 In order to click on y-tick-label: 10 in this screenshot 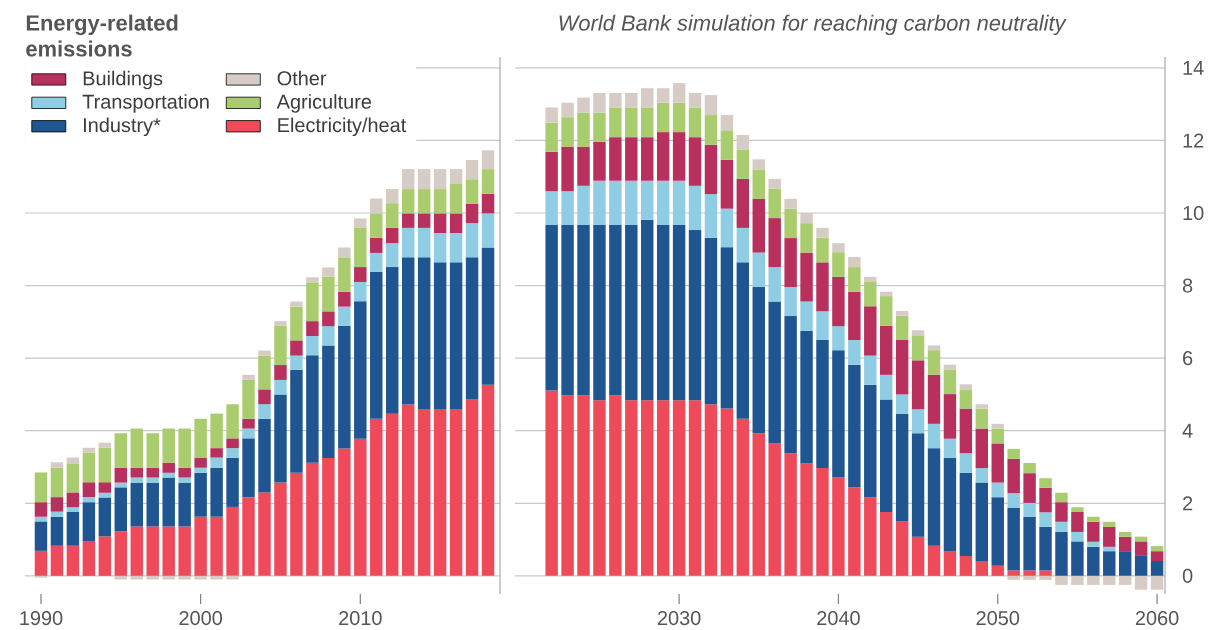, I will do `click(1193, 213)`.